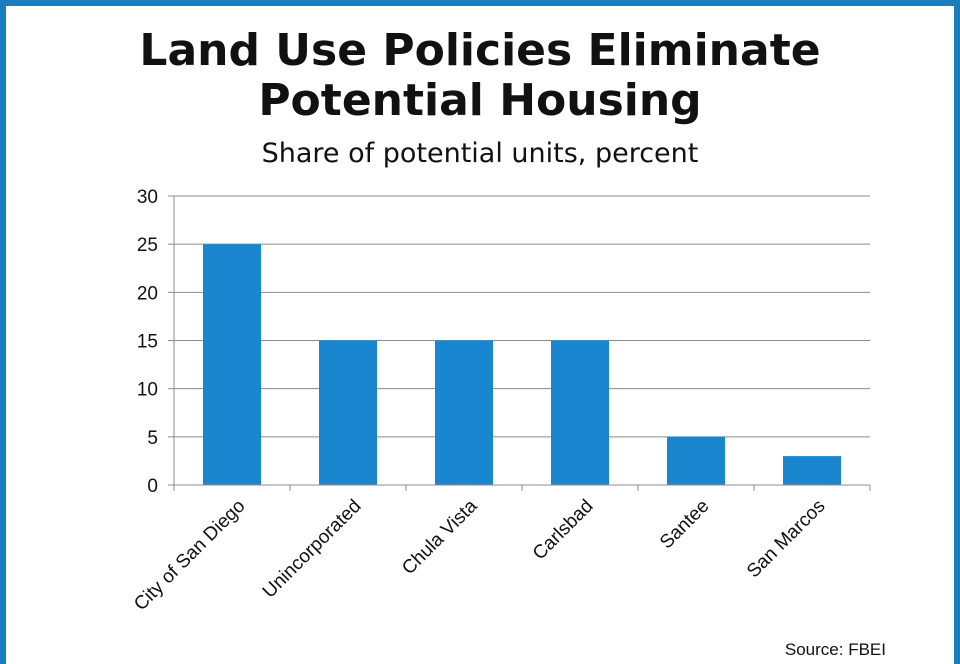 The height and width of the screenshot is (664, 960). What do you see at coordinates (522, 487) in the screenshot?
I see `x-axis` at bounding box center [522, 487].